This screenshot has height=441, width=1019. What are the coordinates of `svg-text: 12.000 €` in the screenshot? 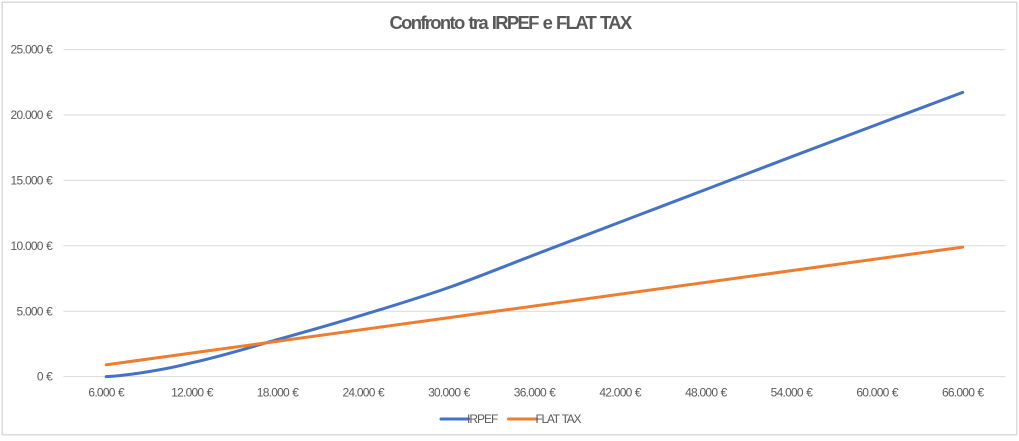 It's located at (192, 393).